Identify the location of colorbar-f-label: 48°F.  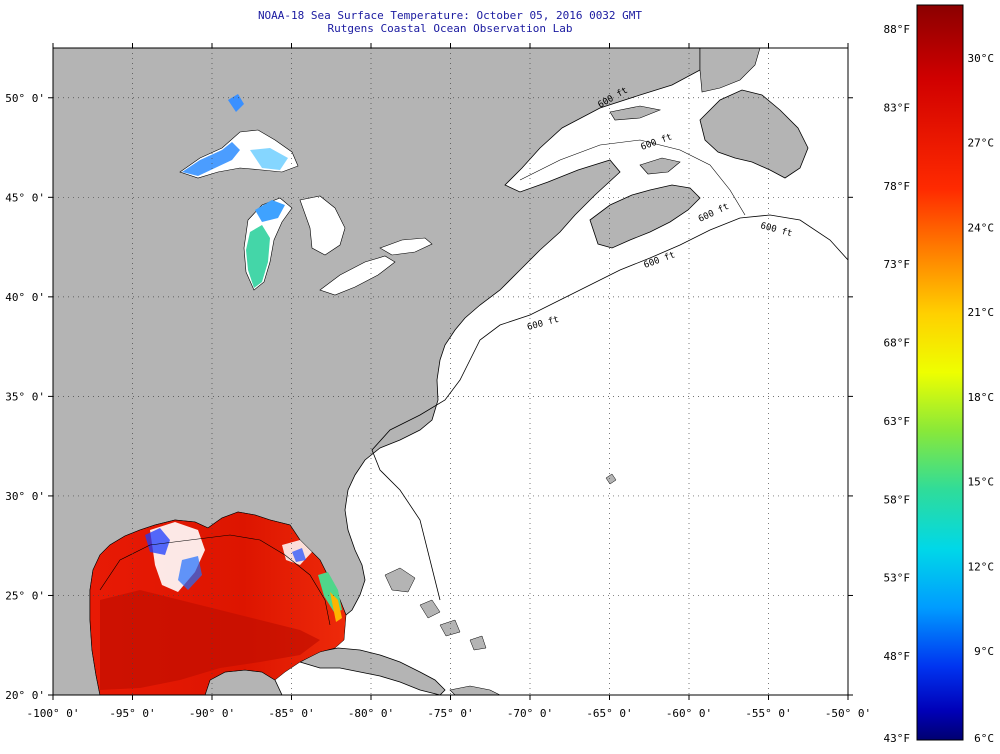
(897, 656).